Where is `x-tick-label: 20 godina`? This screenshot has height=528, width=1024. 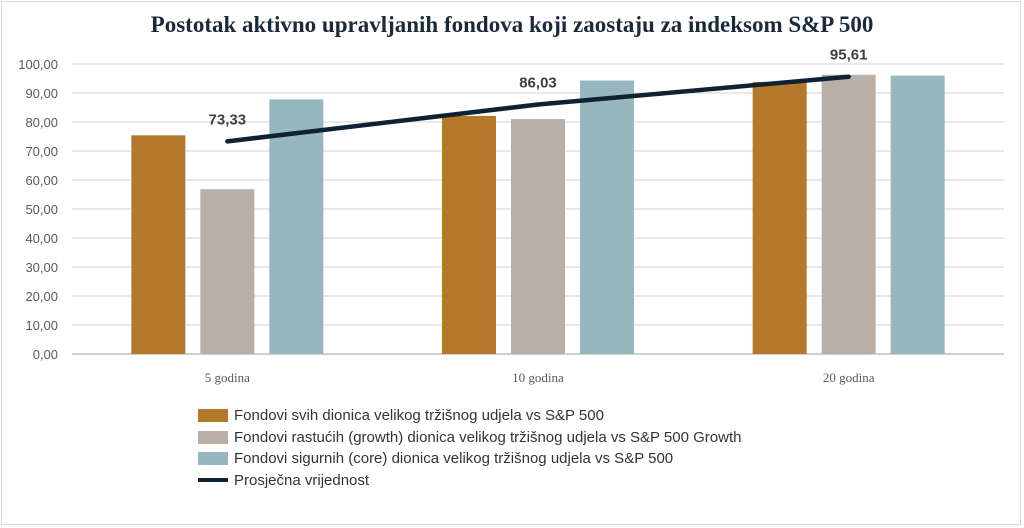
x-tick-label: 20 godina is located at coordinates (849, 377).